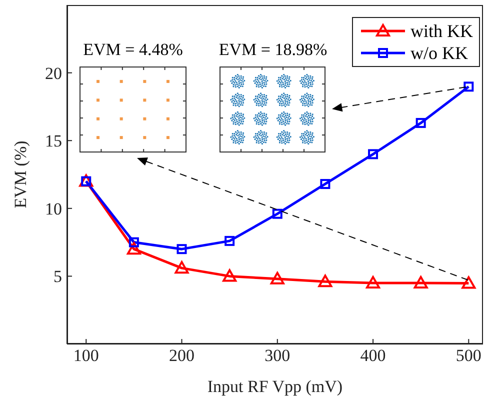 The image size is (485, 404). Describe the element at coordinates (469, 356) in the screenshot. I see `x-tick-label: 500` at that location.